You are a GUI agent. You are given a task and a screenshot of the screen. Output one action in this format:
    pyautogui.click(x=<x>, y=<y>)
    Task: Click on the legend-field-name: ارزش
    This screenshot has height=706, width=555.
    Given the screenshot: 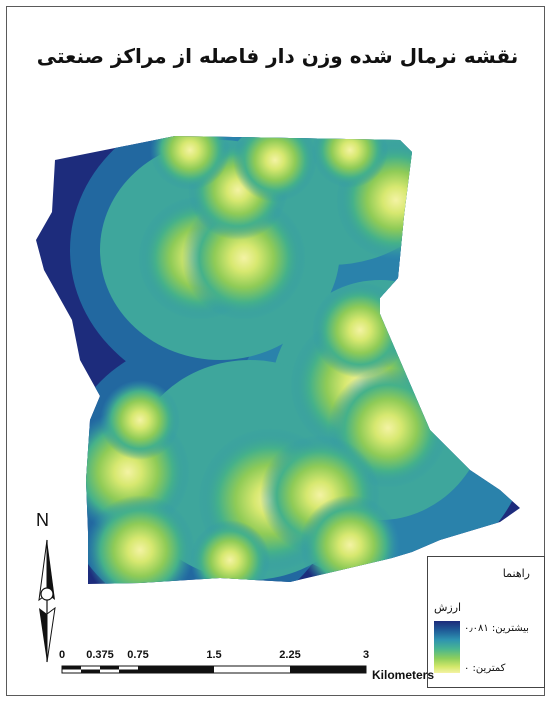 What is the action you would take?
    pyautogui.click(x=448, y=607)
    